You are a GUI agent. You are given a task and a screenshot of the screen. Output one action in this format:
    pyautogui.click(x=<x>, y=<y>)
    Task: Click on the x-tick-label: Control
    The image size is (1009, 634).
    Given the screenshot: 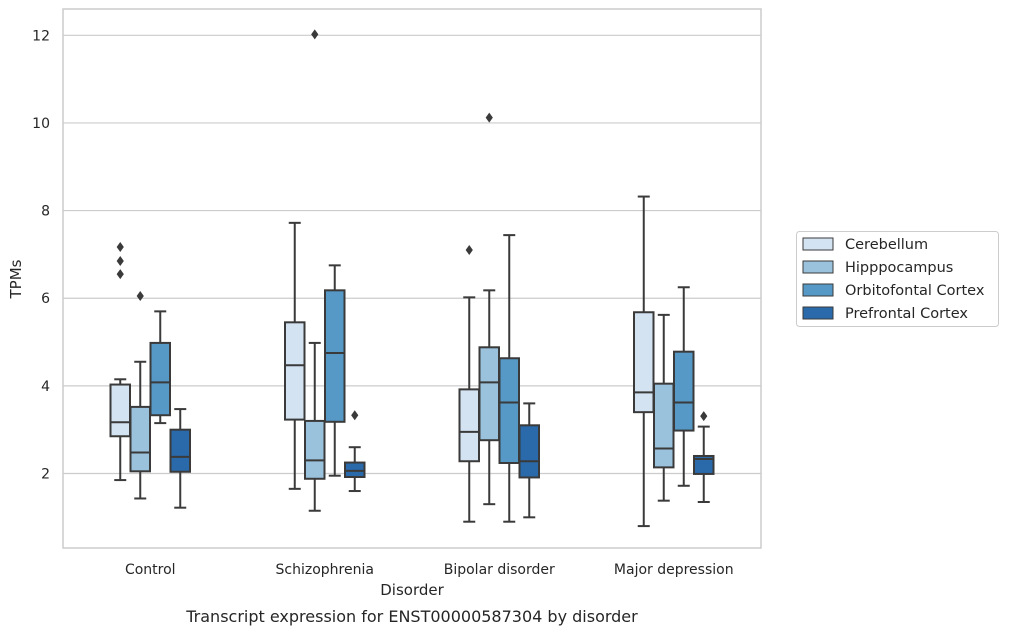 What is the action you would take?
    pyautogui.click(x=150, y=570)
    